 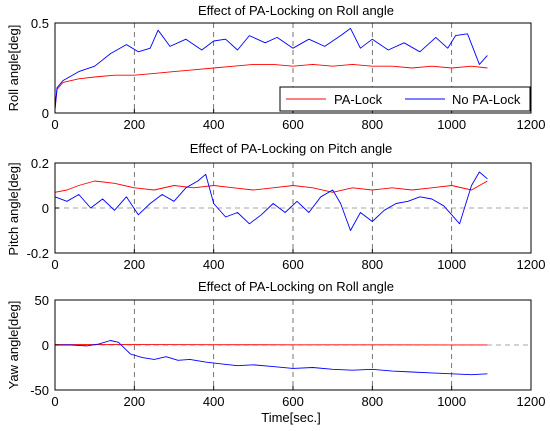 I want to click on time-x-axis-label: Time[sec.], so click(x=290, y=417).